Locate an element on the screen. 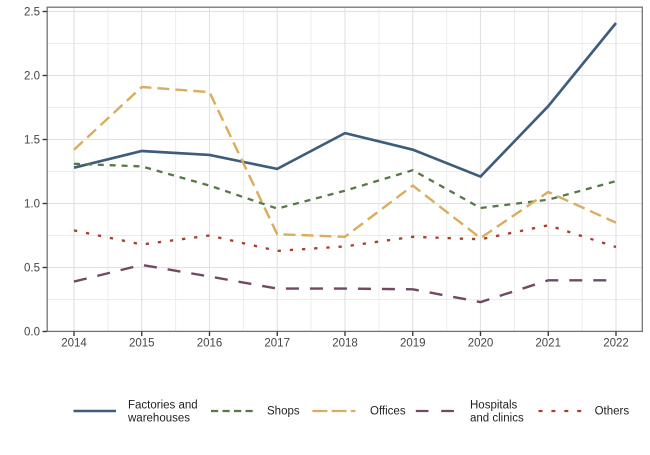 The height and width of the screenshot is (455, 650). svg-text: 2021 is located at coordinates (548, 344).